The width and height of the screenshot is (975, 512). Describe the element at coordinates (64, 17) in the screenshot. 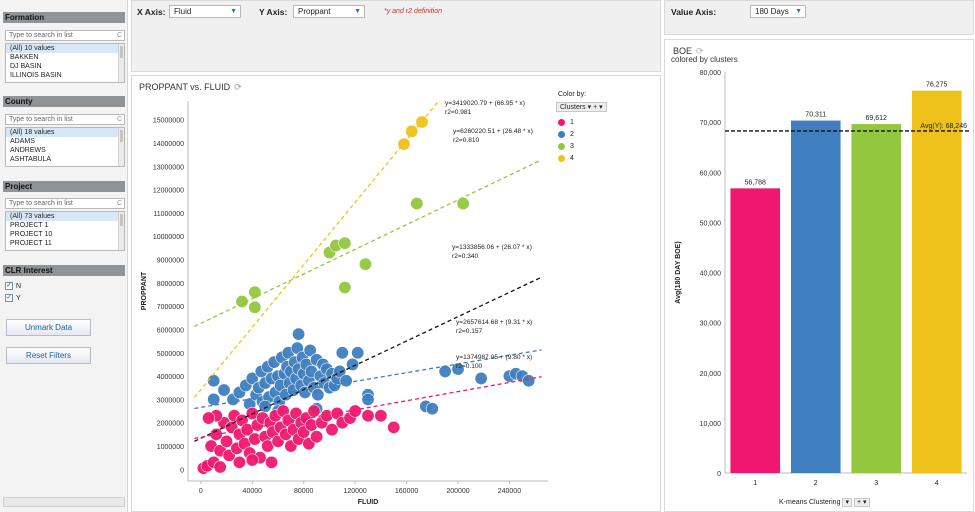

I see `formation-header: Formation` at that location.